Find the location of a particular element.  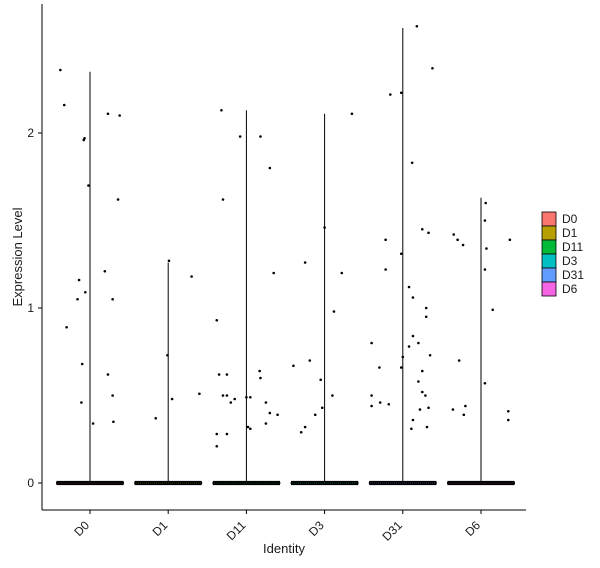

y-tick-label: 0 is located at coordinates (30, 483).